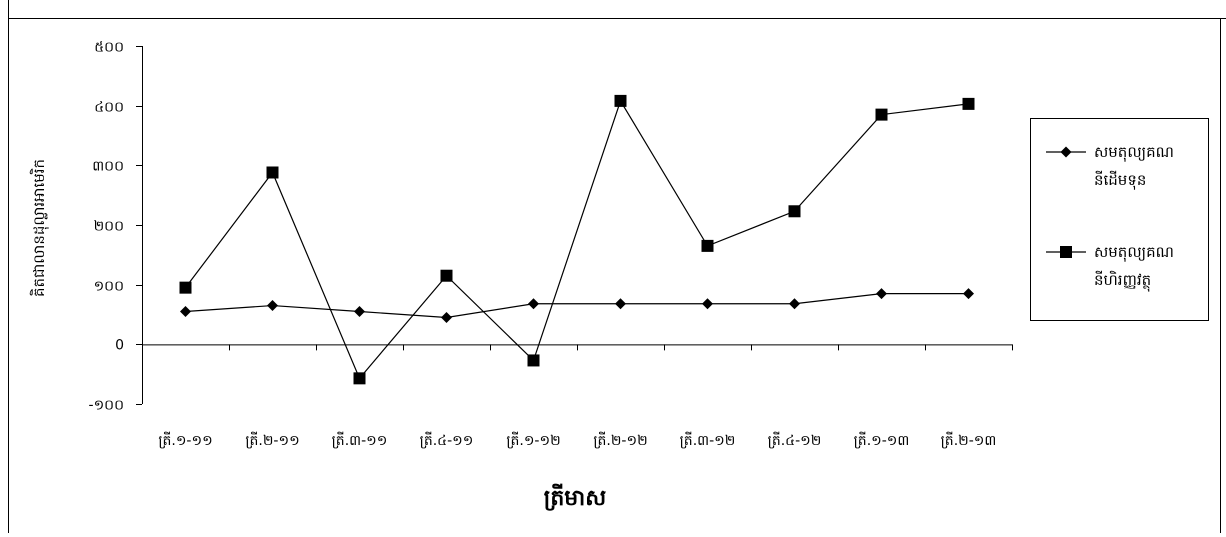 The image size is (1226, 537). Describe the element at coordinates (795, 440) in the screenshot. I see `x-tick-label: ត្រី.៤-១២` at that location.